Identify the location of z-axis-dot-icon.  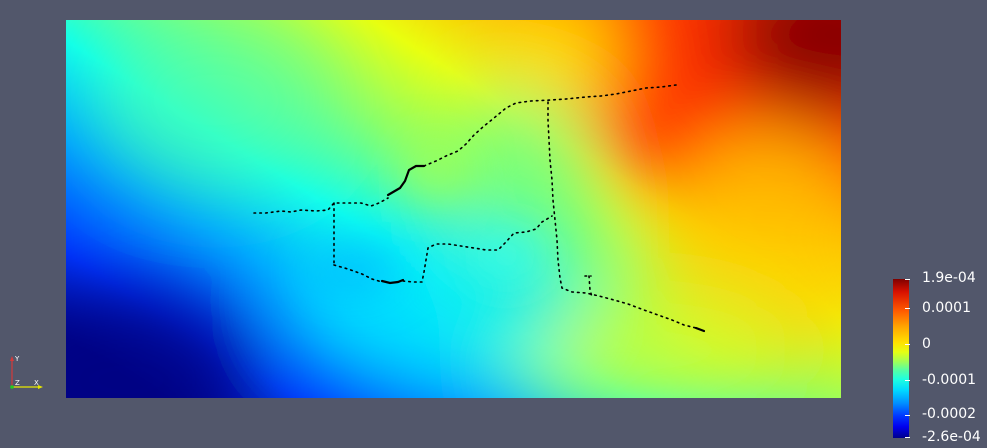
(12, 387).